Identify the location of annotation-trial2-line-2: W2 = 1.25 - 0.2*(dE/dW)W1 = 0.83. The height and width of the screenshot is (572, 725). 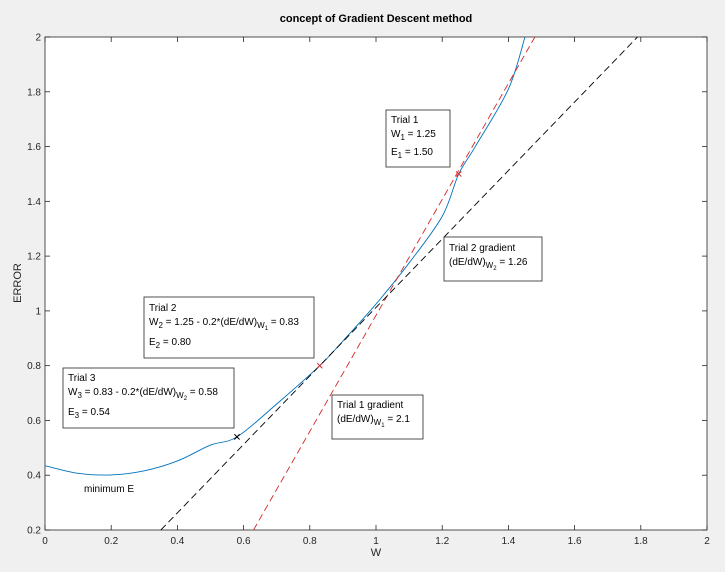
(224, 324).